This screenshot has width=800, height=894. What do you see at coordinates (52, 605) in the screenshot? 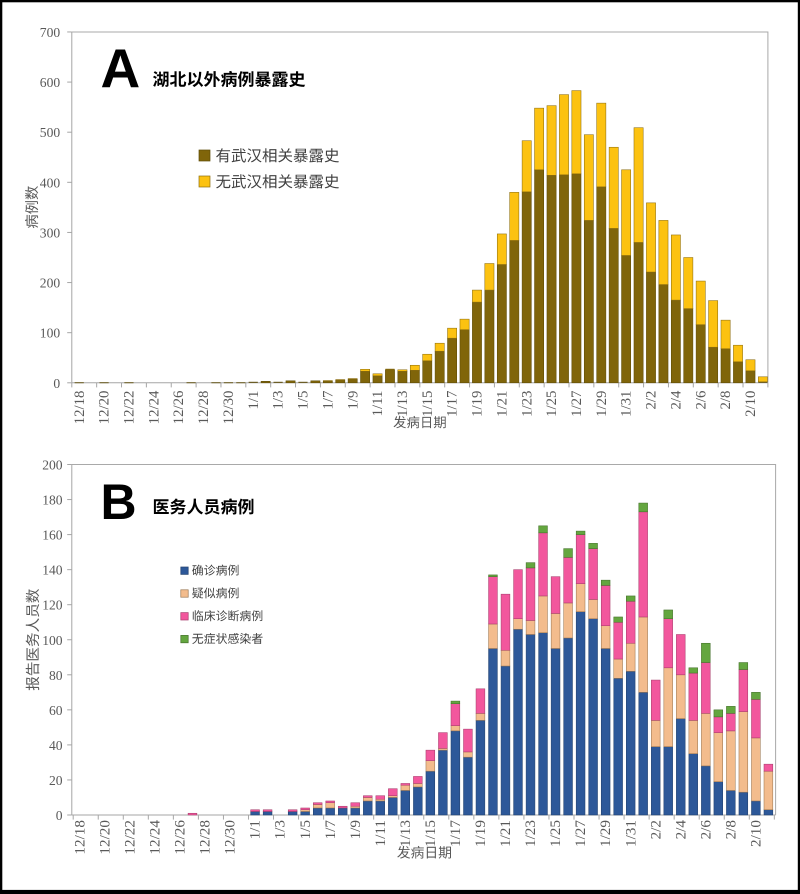
I see `svg-text: 120` at bounding box center [52, 605].